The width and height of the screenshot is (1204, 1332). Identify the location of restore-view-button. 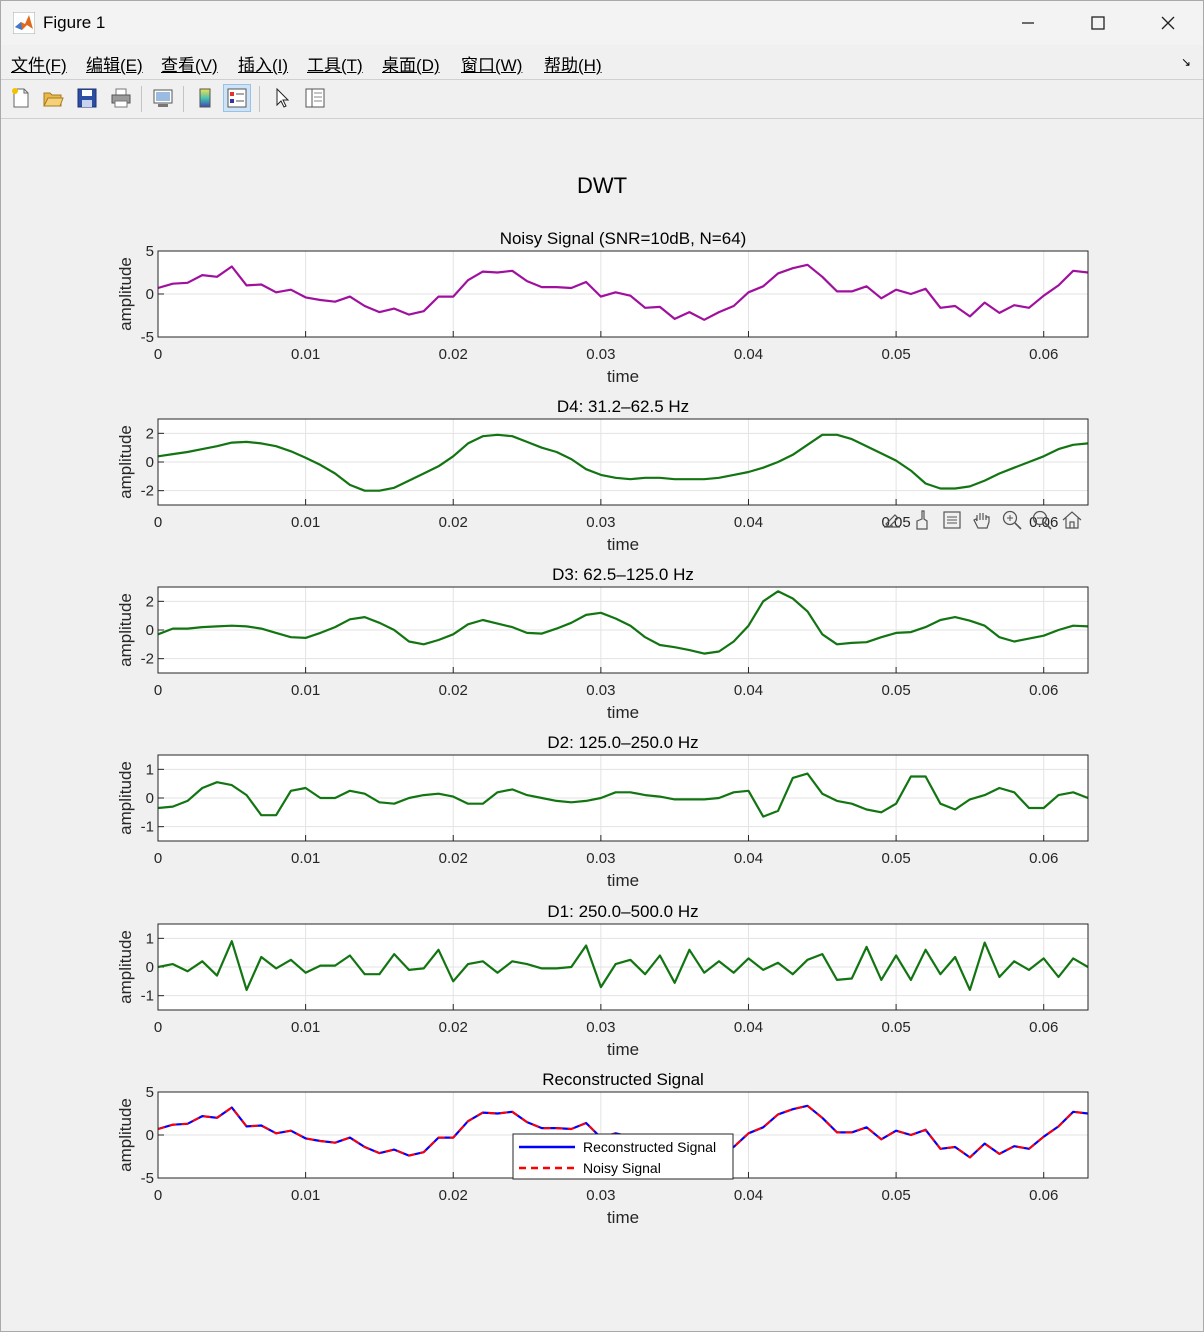
(1072, 520).